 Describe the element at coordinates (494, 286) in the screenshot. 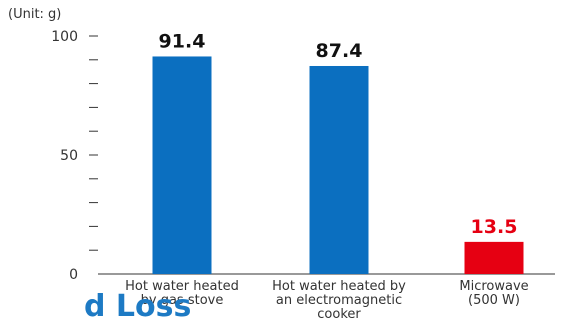

I see `category-label-line: Microwave` at that location.